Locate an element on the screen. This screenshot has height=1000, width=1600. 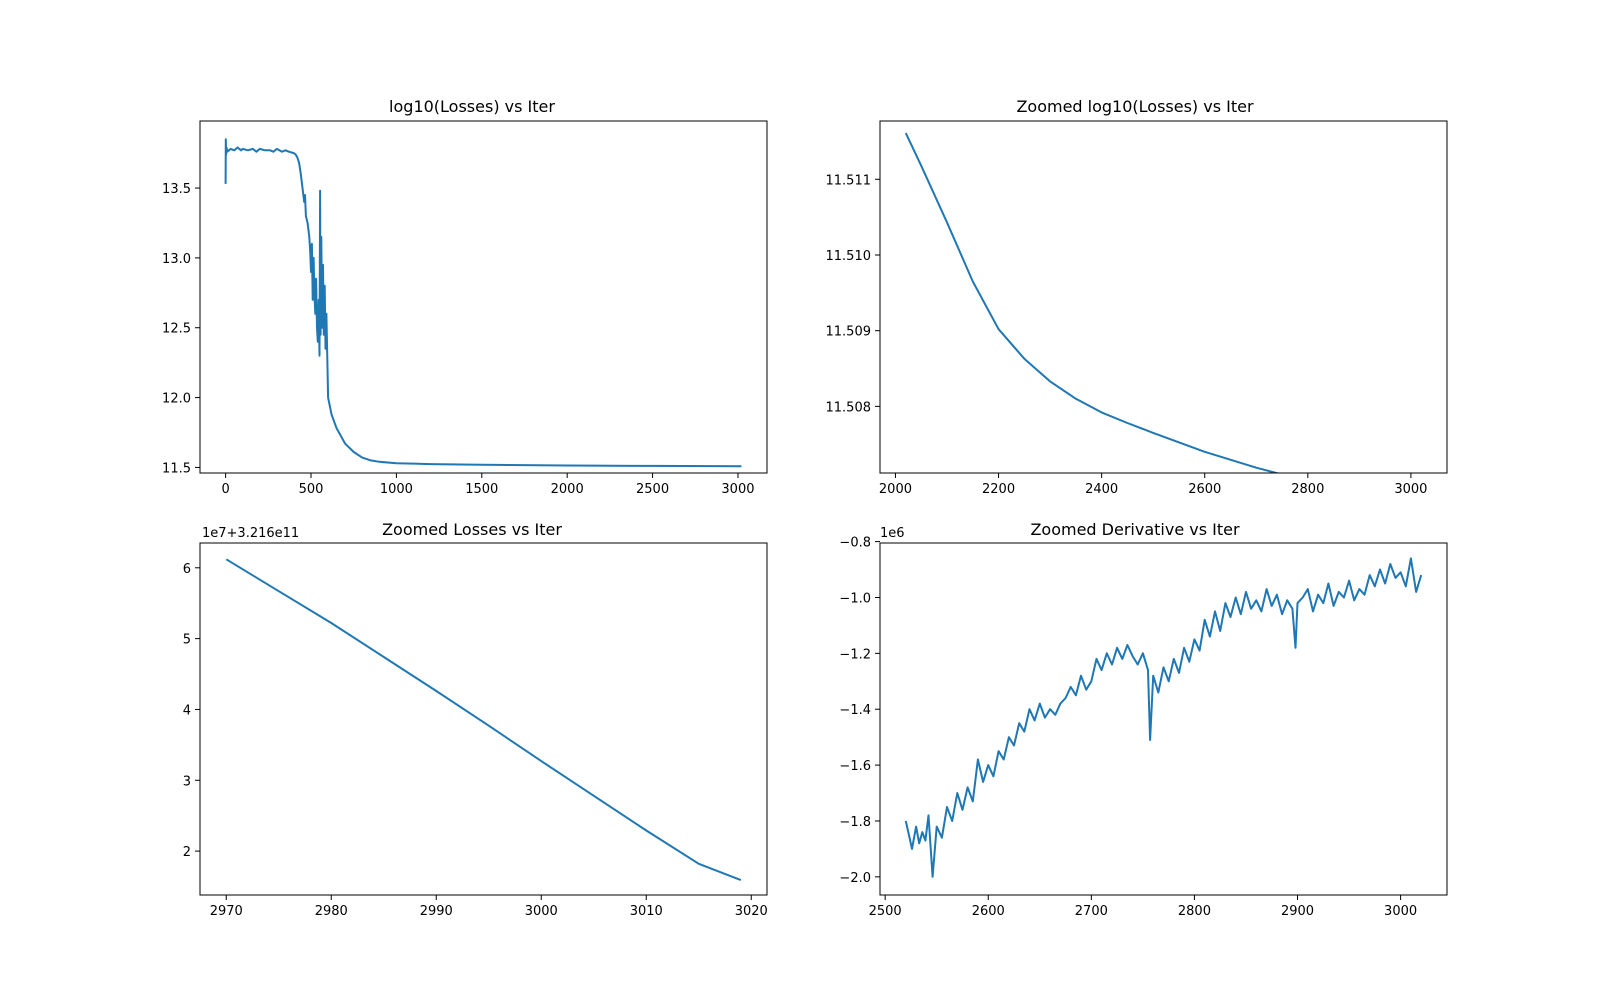
x-tick-label: 2700 is located at coordinates (1091, 911).